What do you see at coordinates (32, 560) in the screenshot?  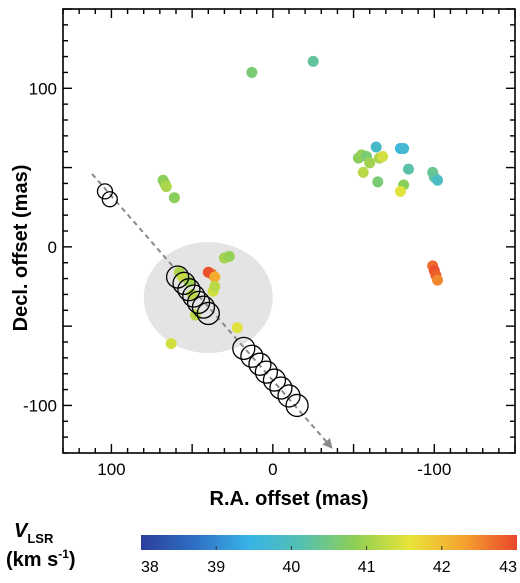 I see `colorbar-unit-text: (km s` at bounding box center [32, 560].